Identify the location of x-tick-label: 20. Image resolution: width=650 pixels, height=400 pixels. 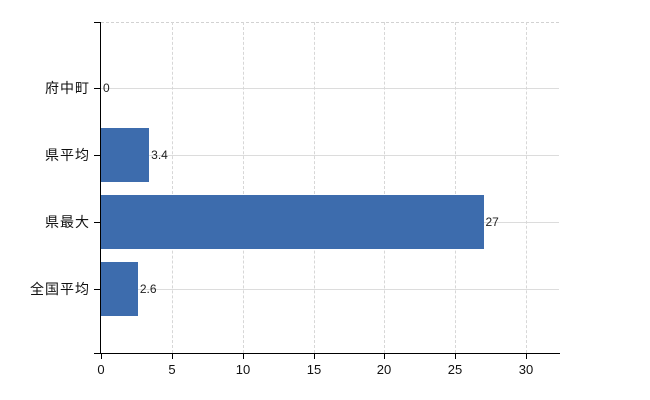
(384, 369).